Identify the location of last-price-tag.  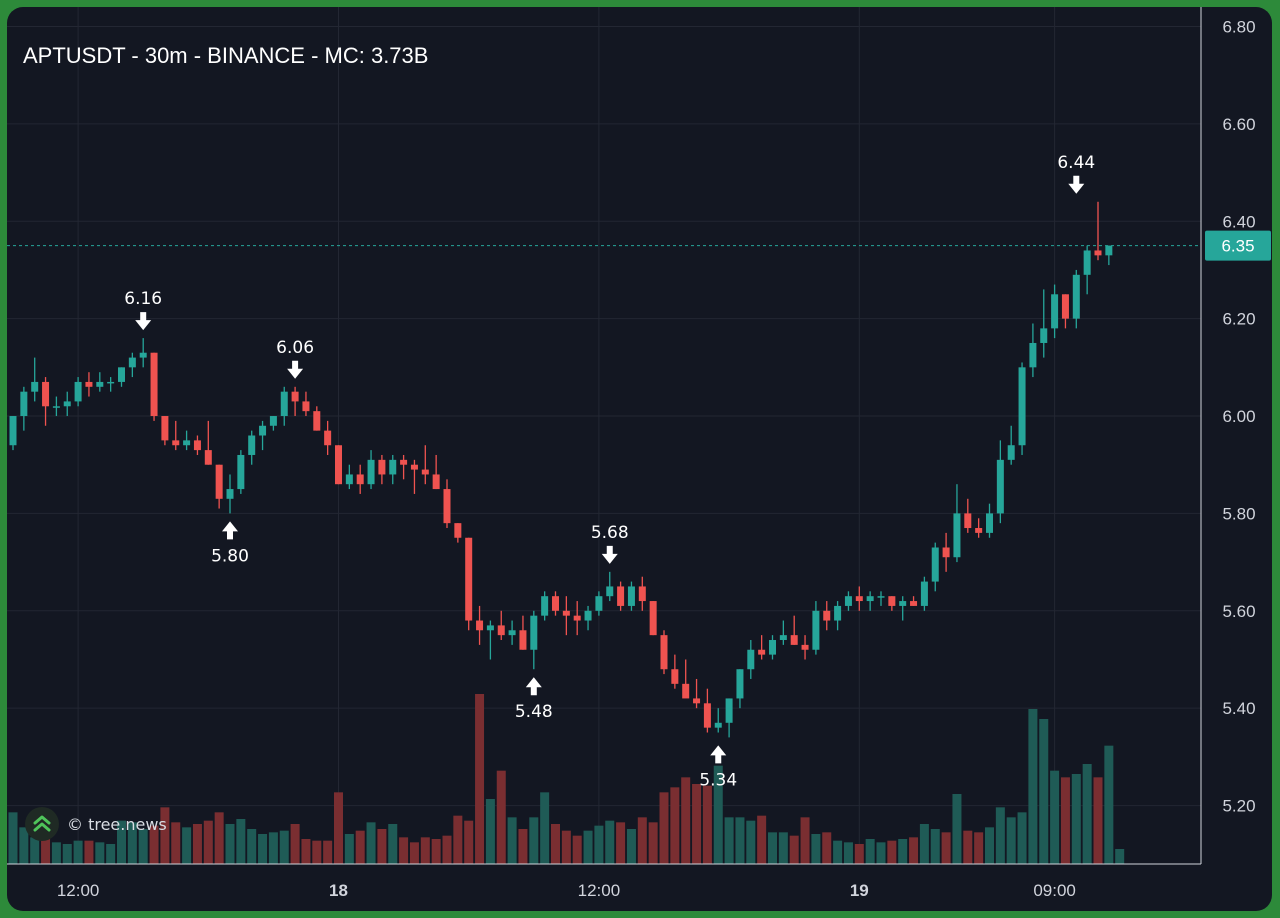
(1238, 245).